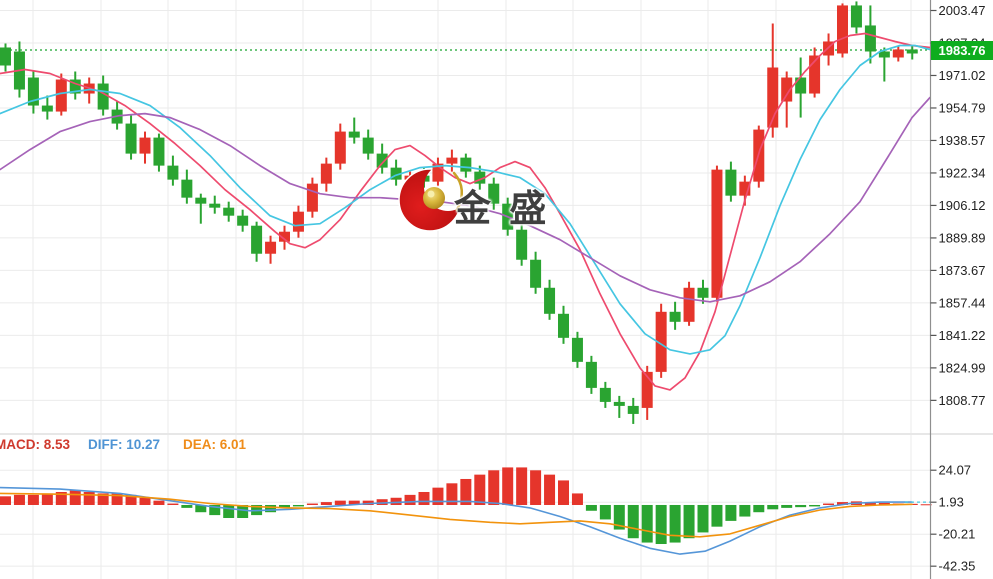  What do you see at coordinates (962, 107) in the screenshot?
I see `axis-tick-label: 1954.79` at bounding box center [962, 107].